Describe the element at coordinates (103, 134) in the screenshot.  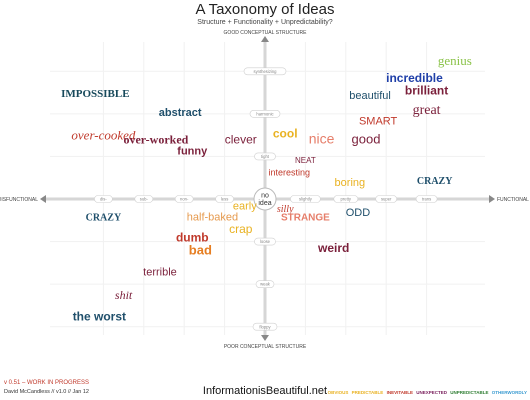
I see `idea-word: over-cooked` at that location.